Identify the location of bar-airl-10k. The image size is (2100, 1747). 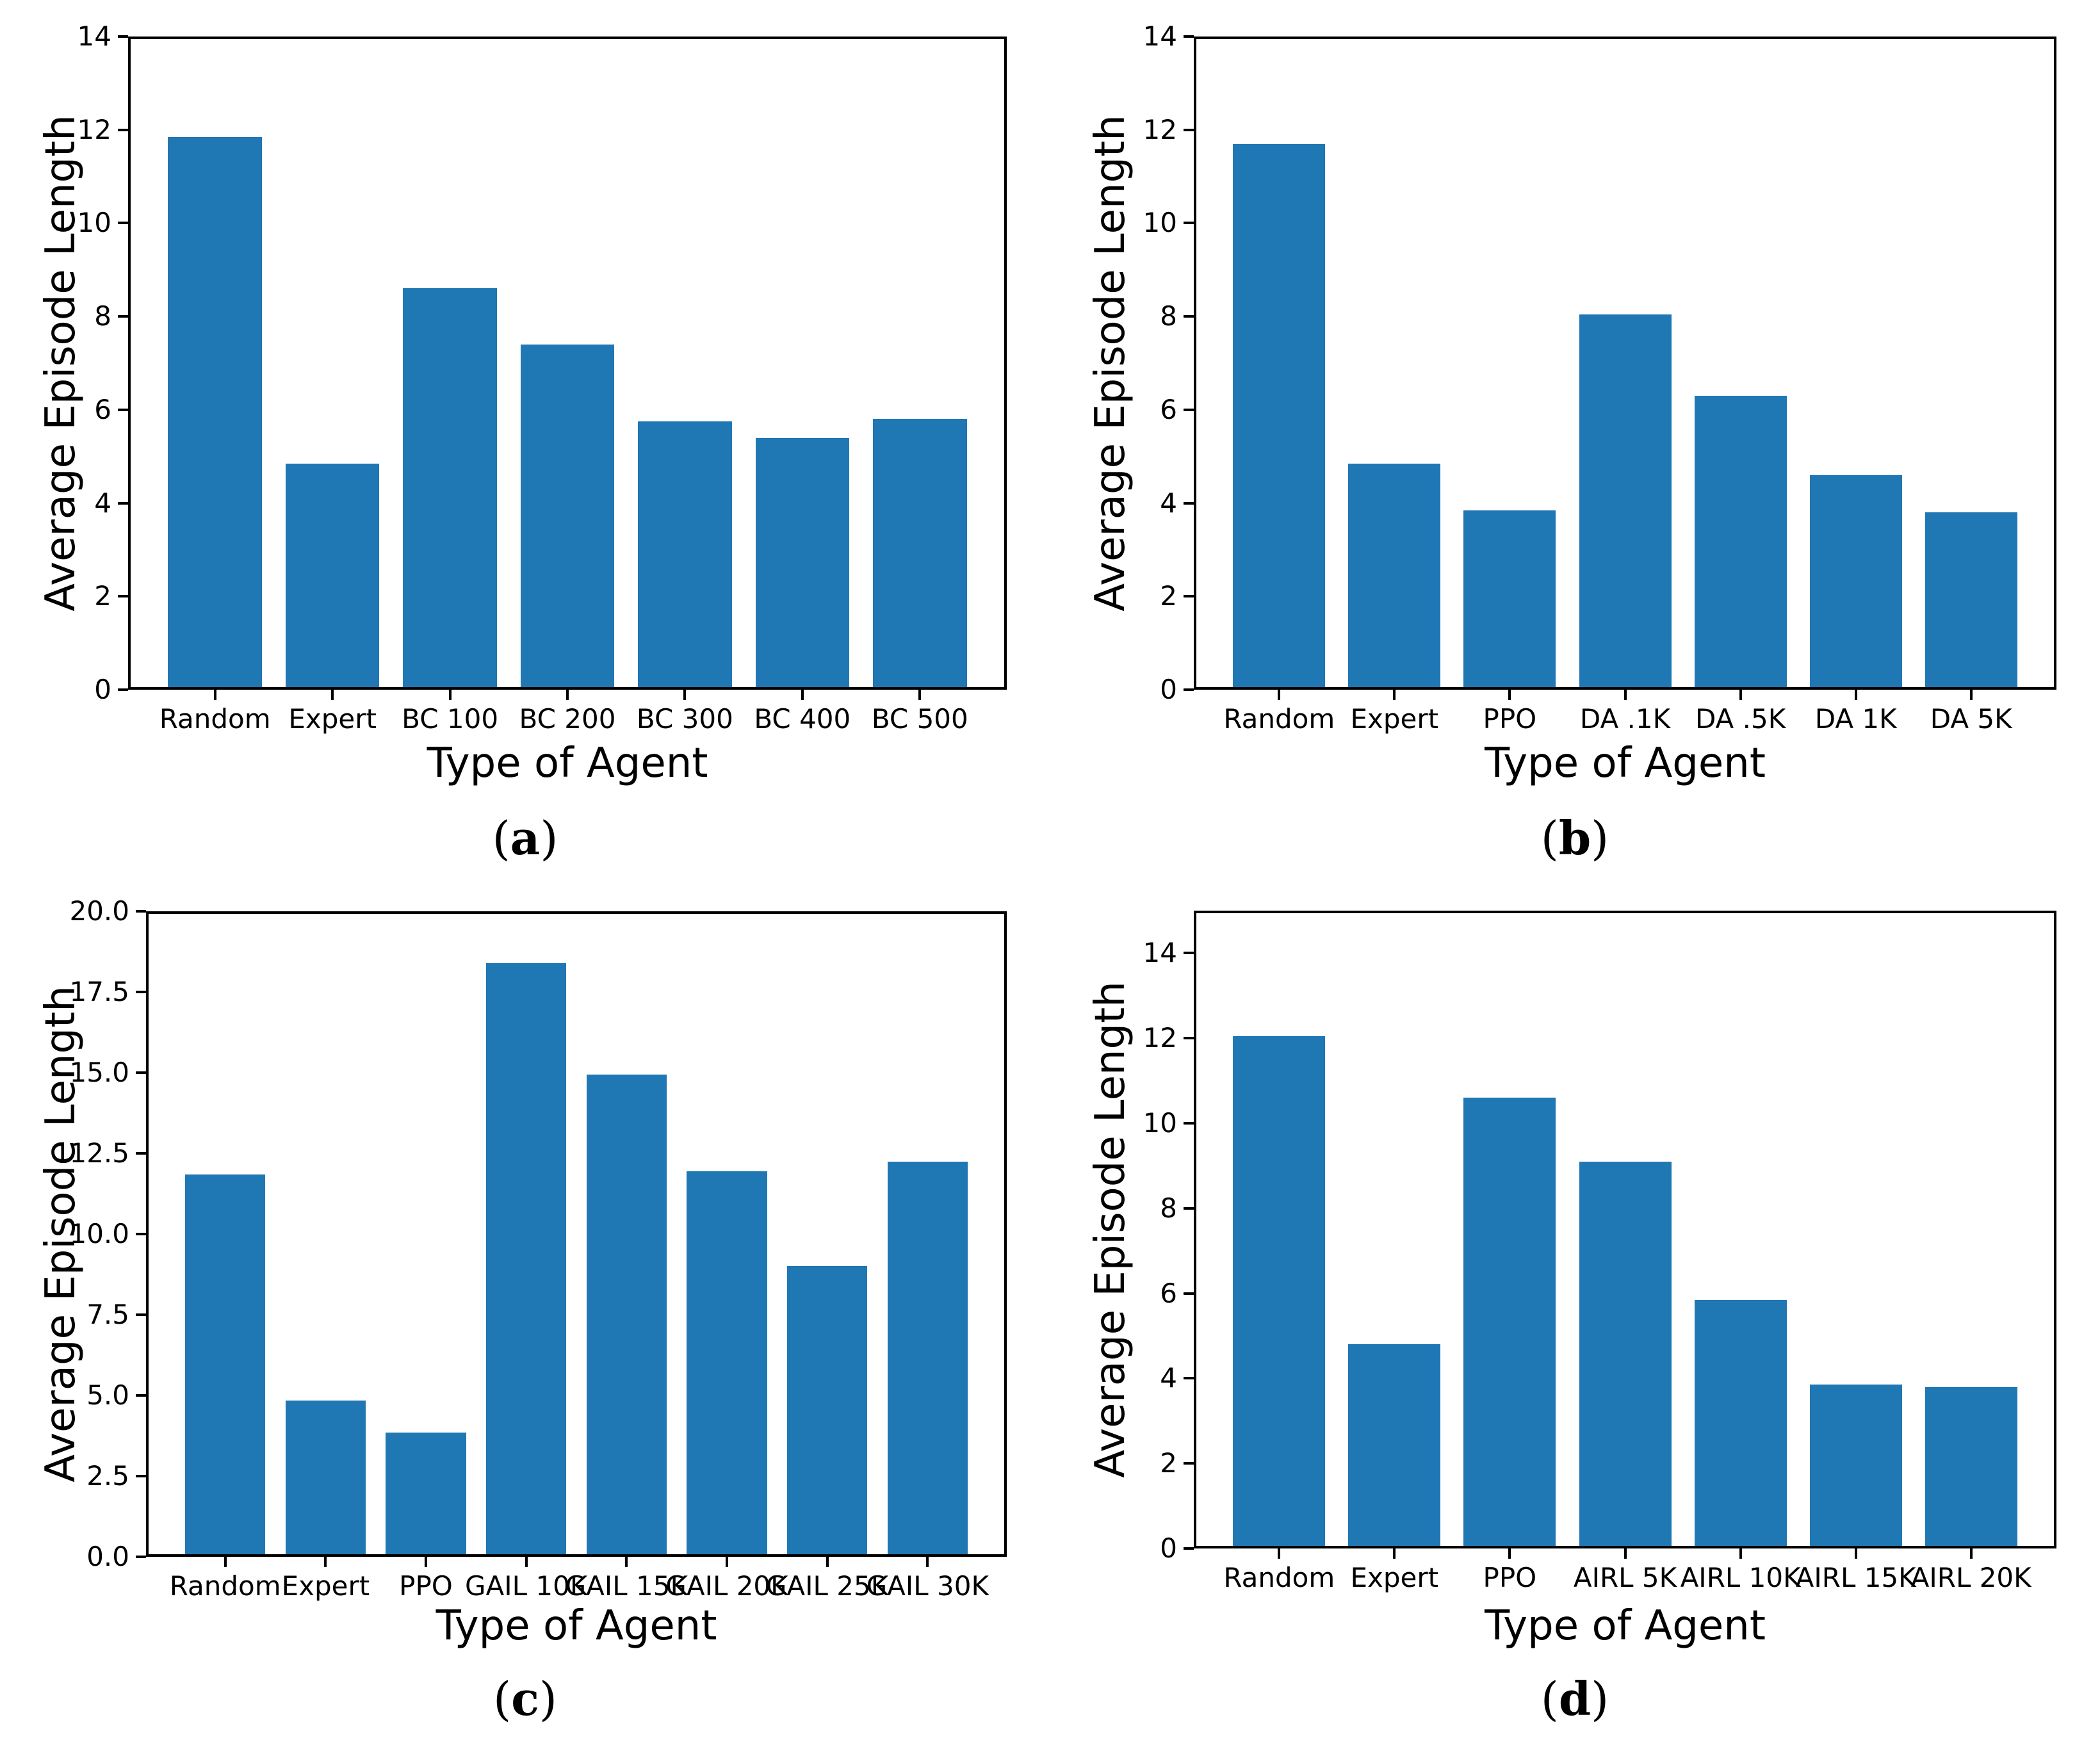
(1741, 1423).